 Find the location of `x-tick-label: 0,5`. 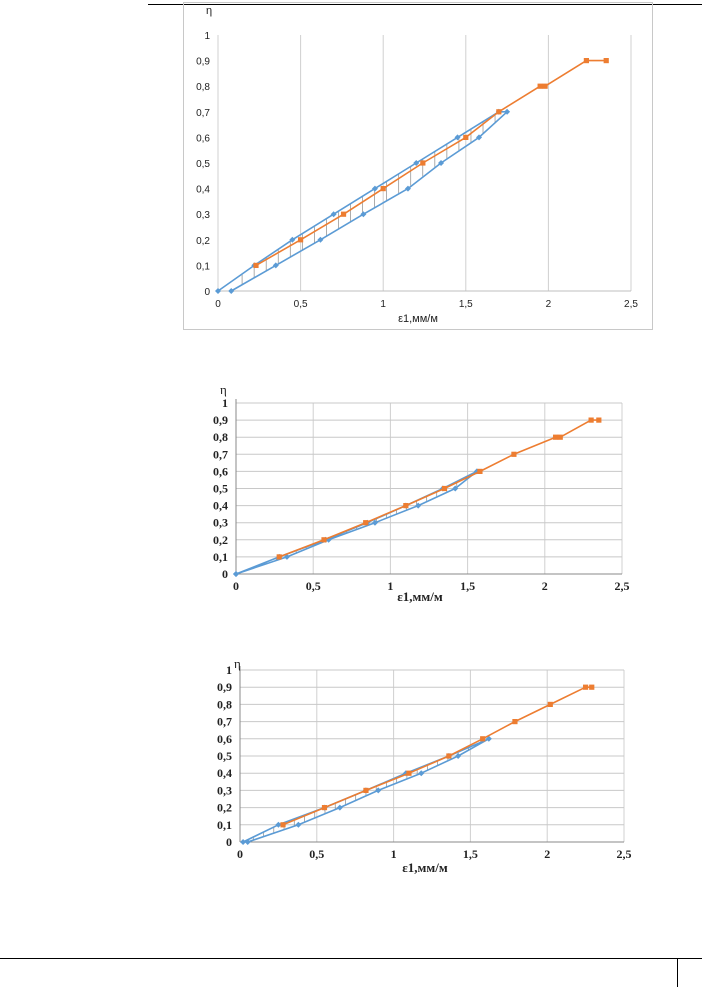

x-tick-label: 0,5 is located at coordinates (316, 854).